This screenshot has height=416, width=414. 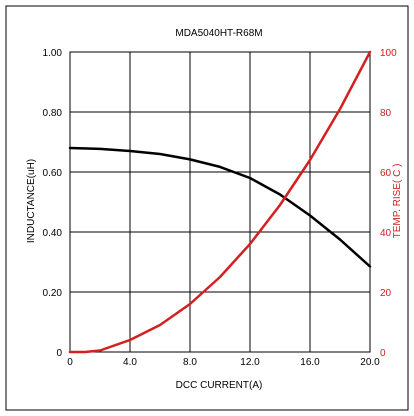 I want to click on chart-title: MDA5040HT-R68M, so click(x=218, y=33).